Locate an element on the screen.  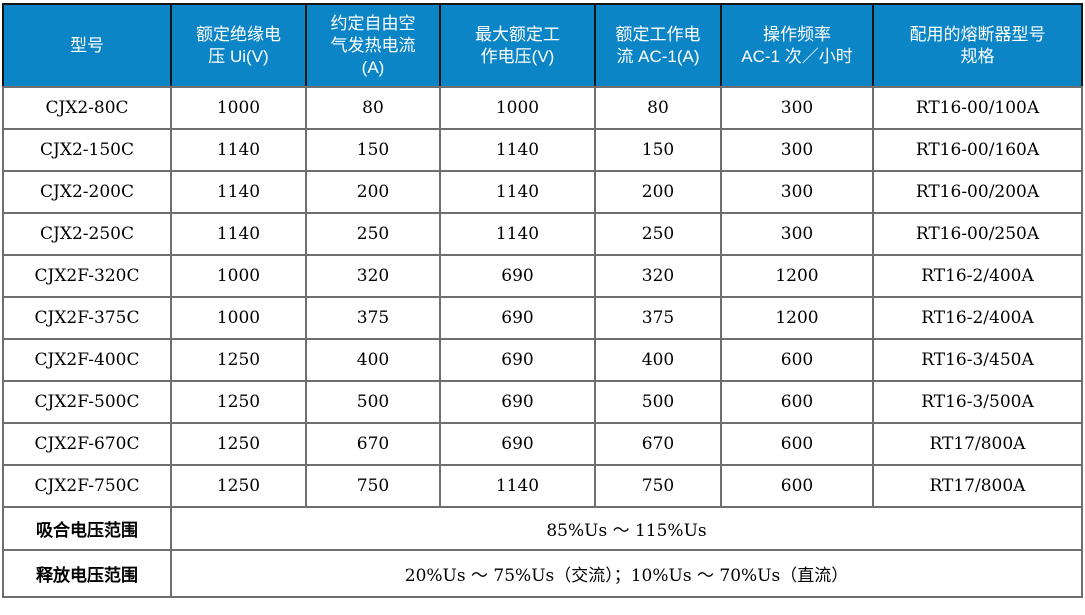
table-cell: RT16-00/250A is located at coordinates (977, 234).